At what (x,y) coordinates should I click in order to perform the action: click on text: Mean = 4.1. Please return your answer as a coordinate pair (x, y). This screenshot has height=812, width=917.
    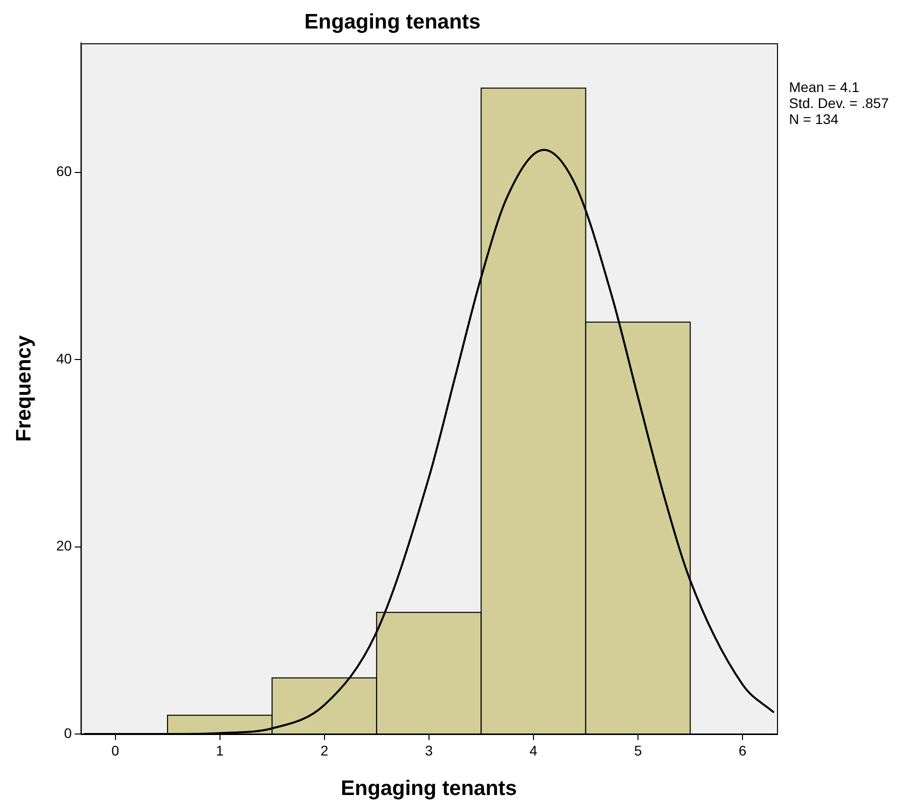
    Looking at the image, I should click on (824, 87).